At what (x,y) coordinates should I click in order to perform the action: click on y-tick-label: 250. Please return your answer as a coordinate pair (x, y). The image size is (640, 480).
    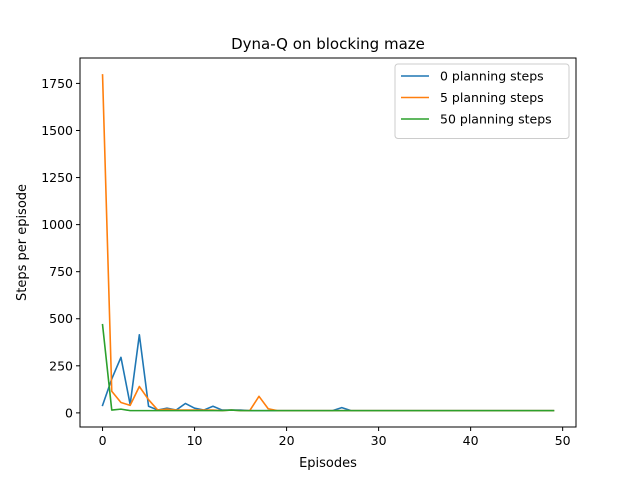
    Looking at the image, I should click on (61, 365).